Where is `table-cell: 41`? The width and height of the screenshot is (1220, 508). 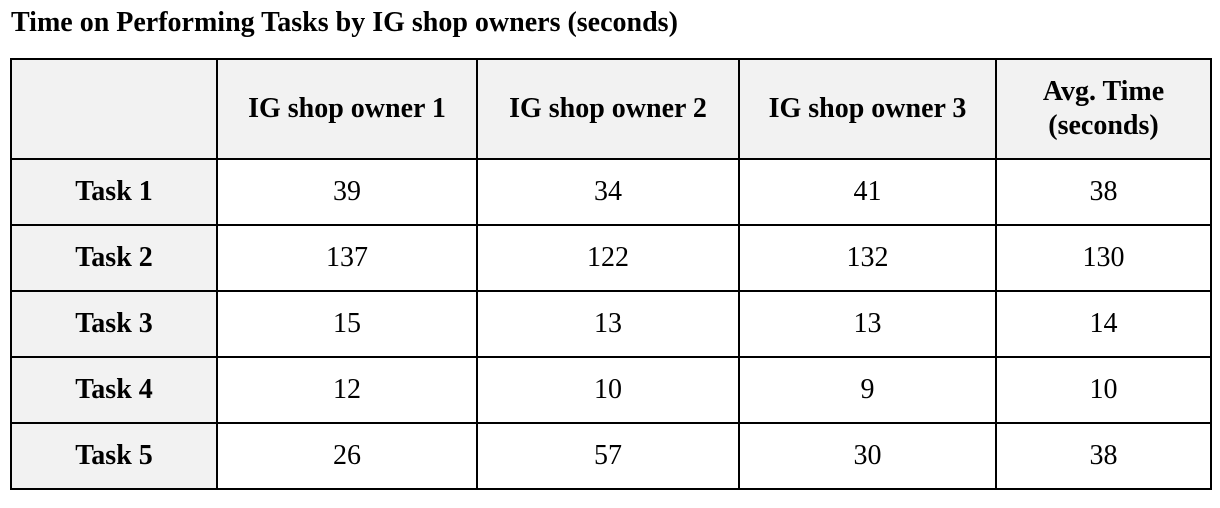 table-cell: 41 is located at coordinates (867, 192).